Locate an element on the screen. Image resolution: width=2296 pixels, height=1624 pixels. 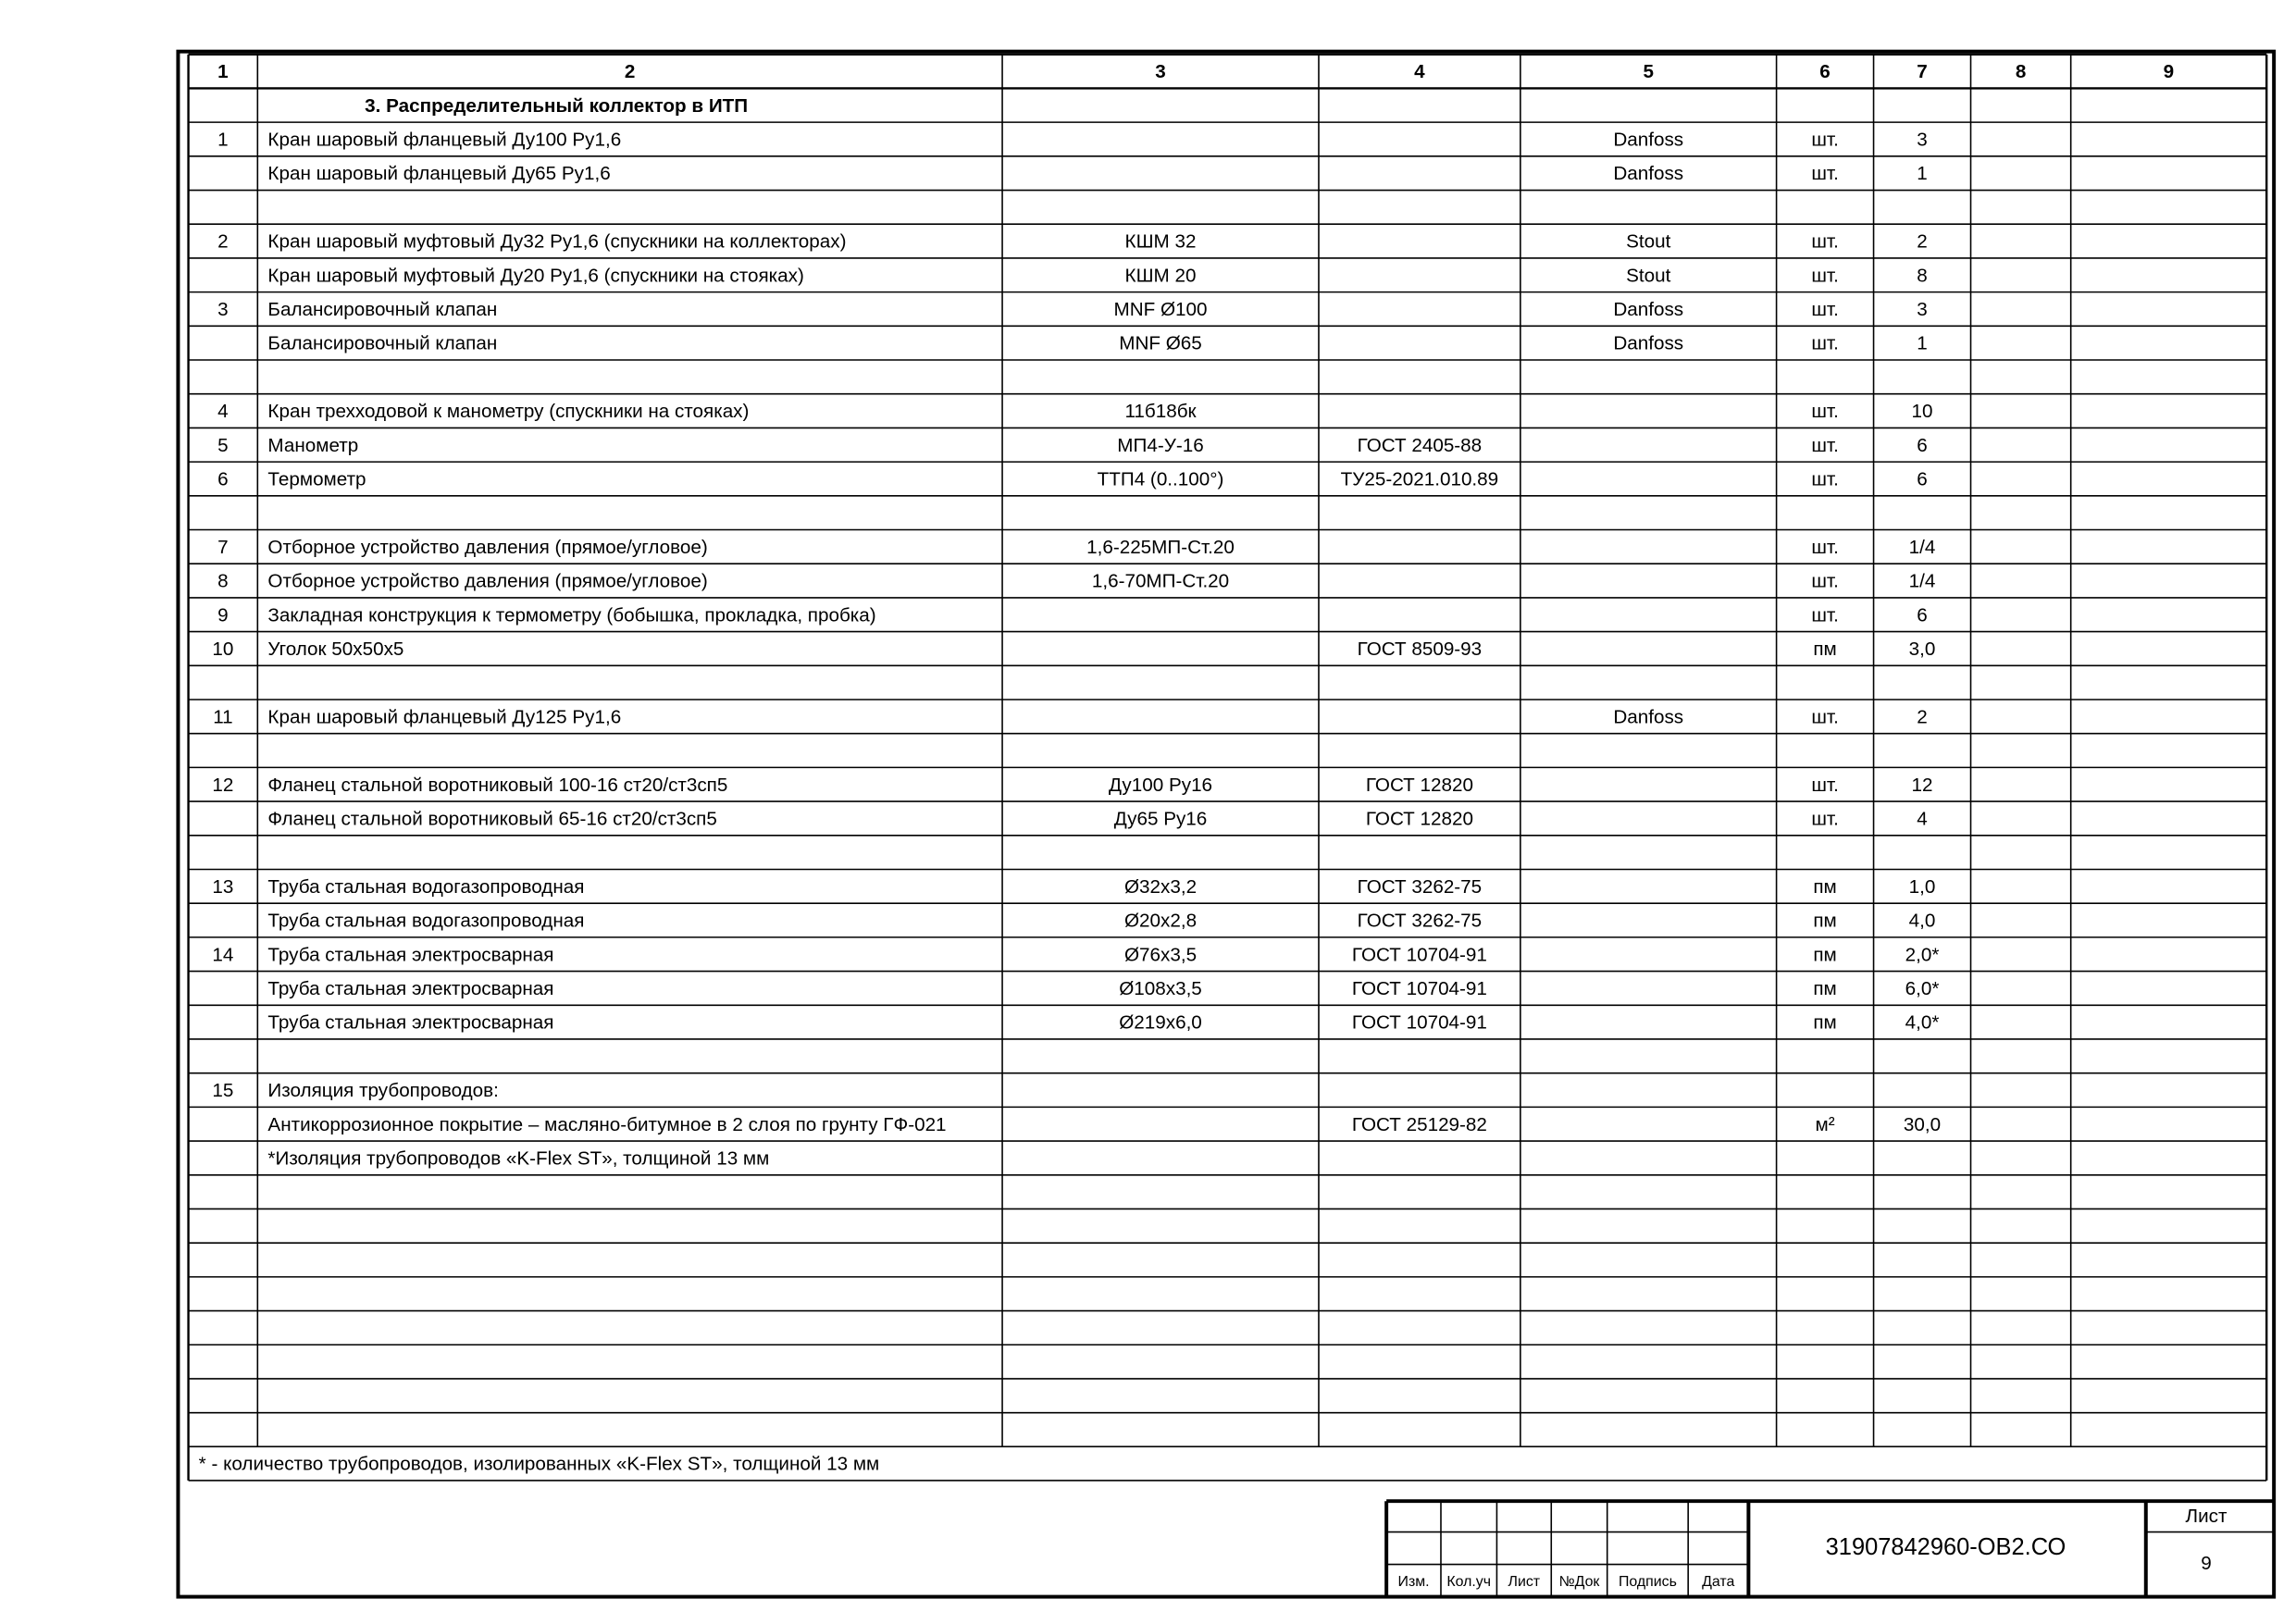
section-title: 3. Распределительный коллектор в ИТП is located at coordinates (557, 106).